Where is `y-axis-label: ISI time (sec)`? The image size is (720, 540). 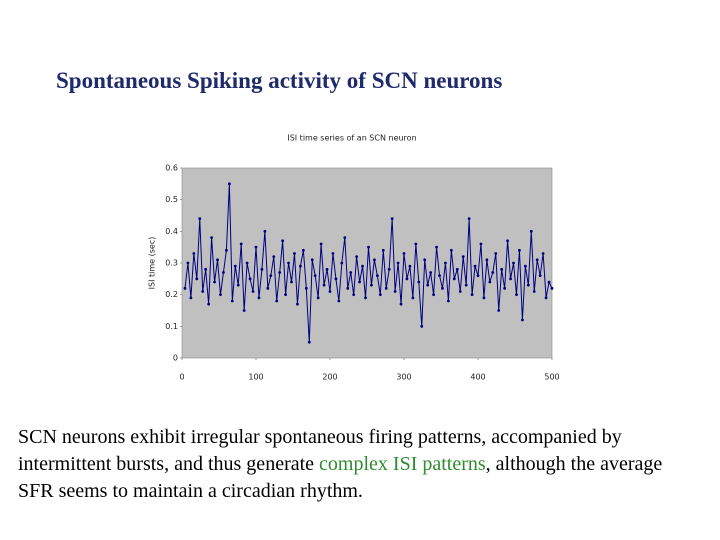
y-axis-label: ISI time (sec) is located at coordinates (152, 263).